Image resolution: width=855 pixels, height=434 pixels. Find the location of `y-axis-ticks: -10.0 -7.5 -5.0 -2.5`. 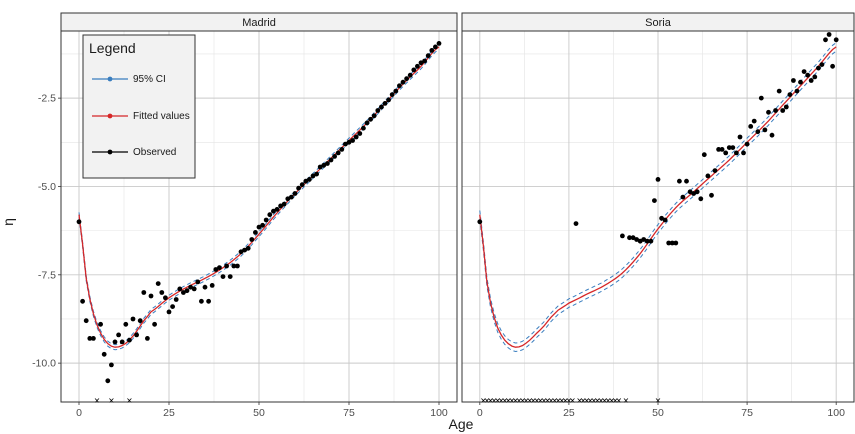

y-axis-ticks: -10.0 -7.5 -5.0 -2.5 is located at coordinates (46, 231).